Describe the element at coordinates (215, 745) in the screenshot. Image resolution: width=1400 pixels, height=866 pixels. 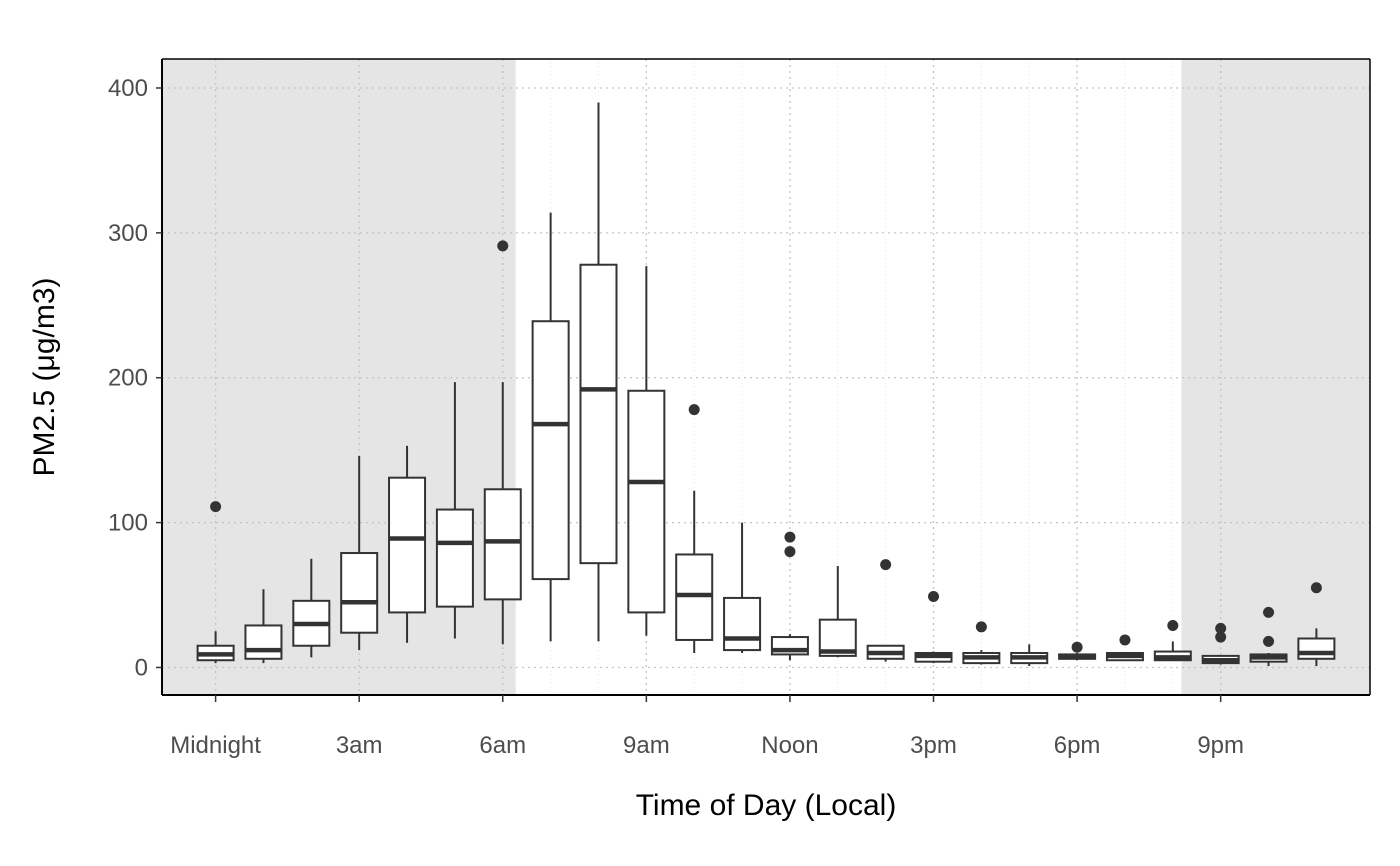
I see `x-tick-label: Midnight` at that location.